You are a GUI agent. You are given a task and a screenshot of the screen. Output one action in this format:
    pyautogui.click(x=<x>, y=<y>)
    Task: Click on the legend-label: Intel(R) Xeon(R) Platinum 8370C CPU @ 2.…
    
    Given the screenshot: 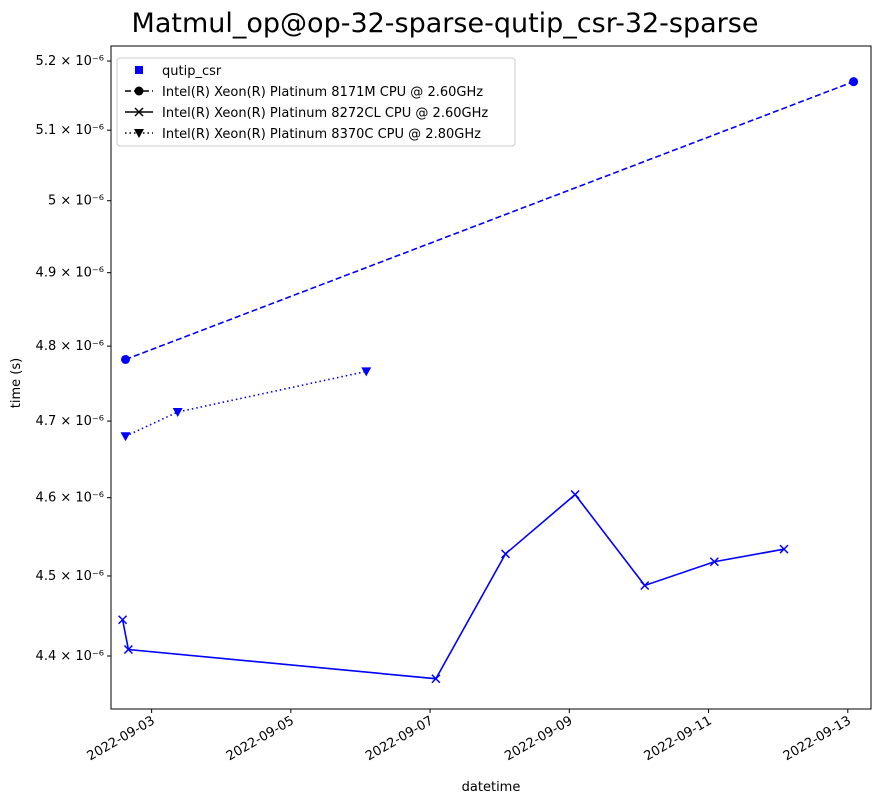 What is the action you would take?
    pyautogui.click(x=321, y=134)
    